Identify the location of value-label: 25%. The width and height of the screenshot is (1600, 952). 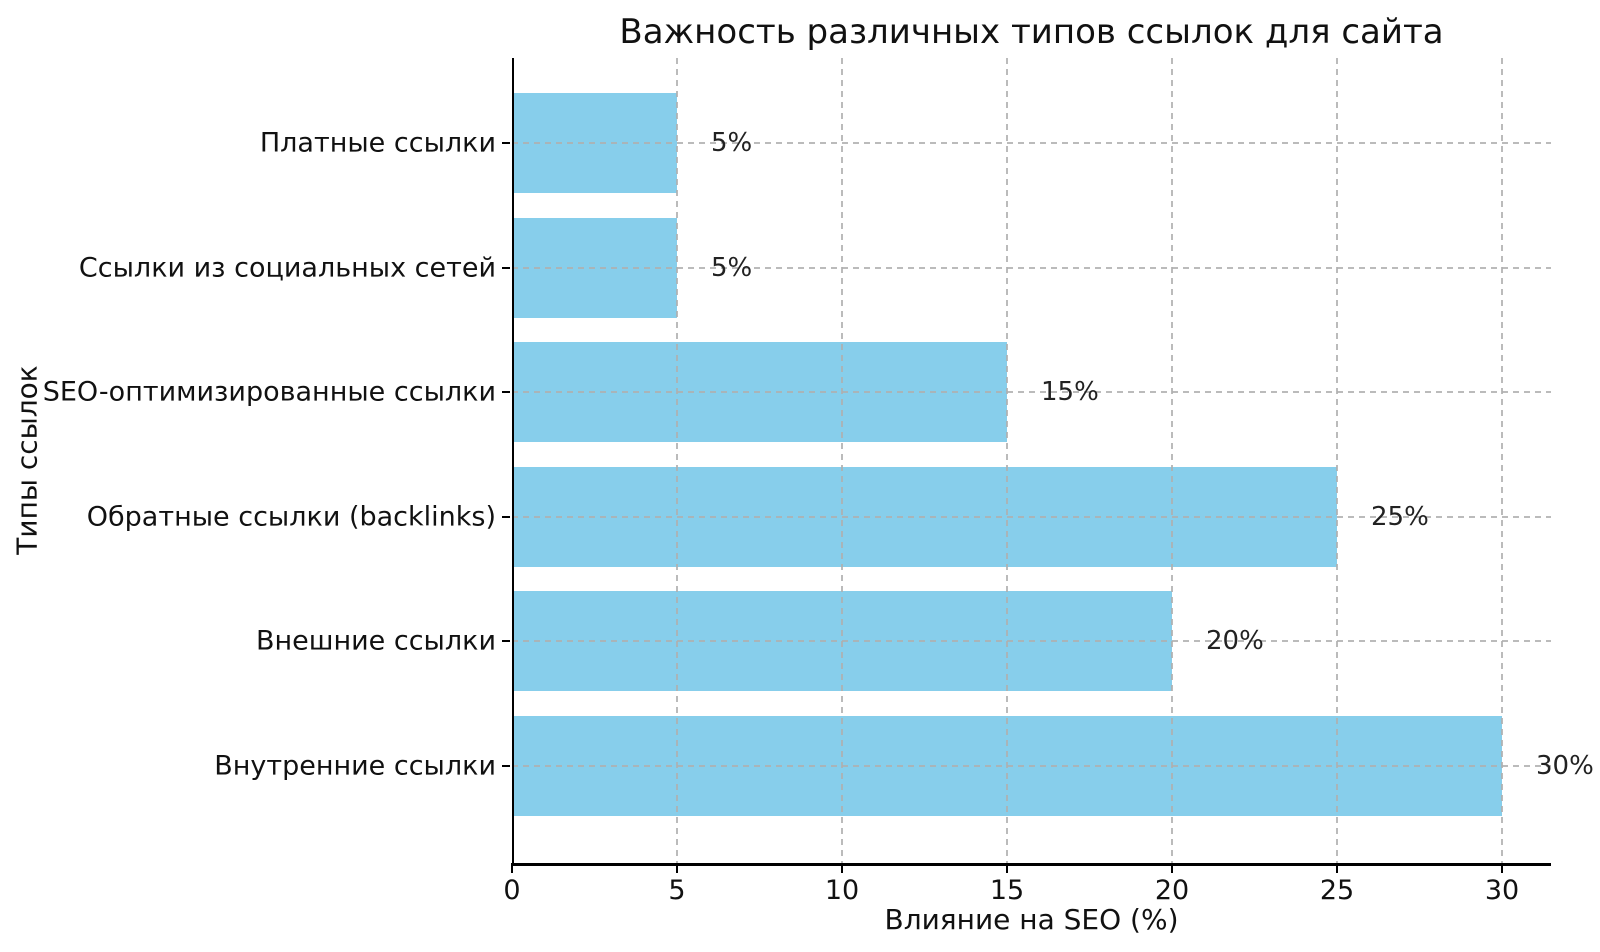
(1400, 516).